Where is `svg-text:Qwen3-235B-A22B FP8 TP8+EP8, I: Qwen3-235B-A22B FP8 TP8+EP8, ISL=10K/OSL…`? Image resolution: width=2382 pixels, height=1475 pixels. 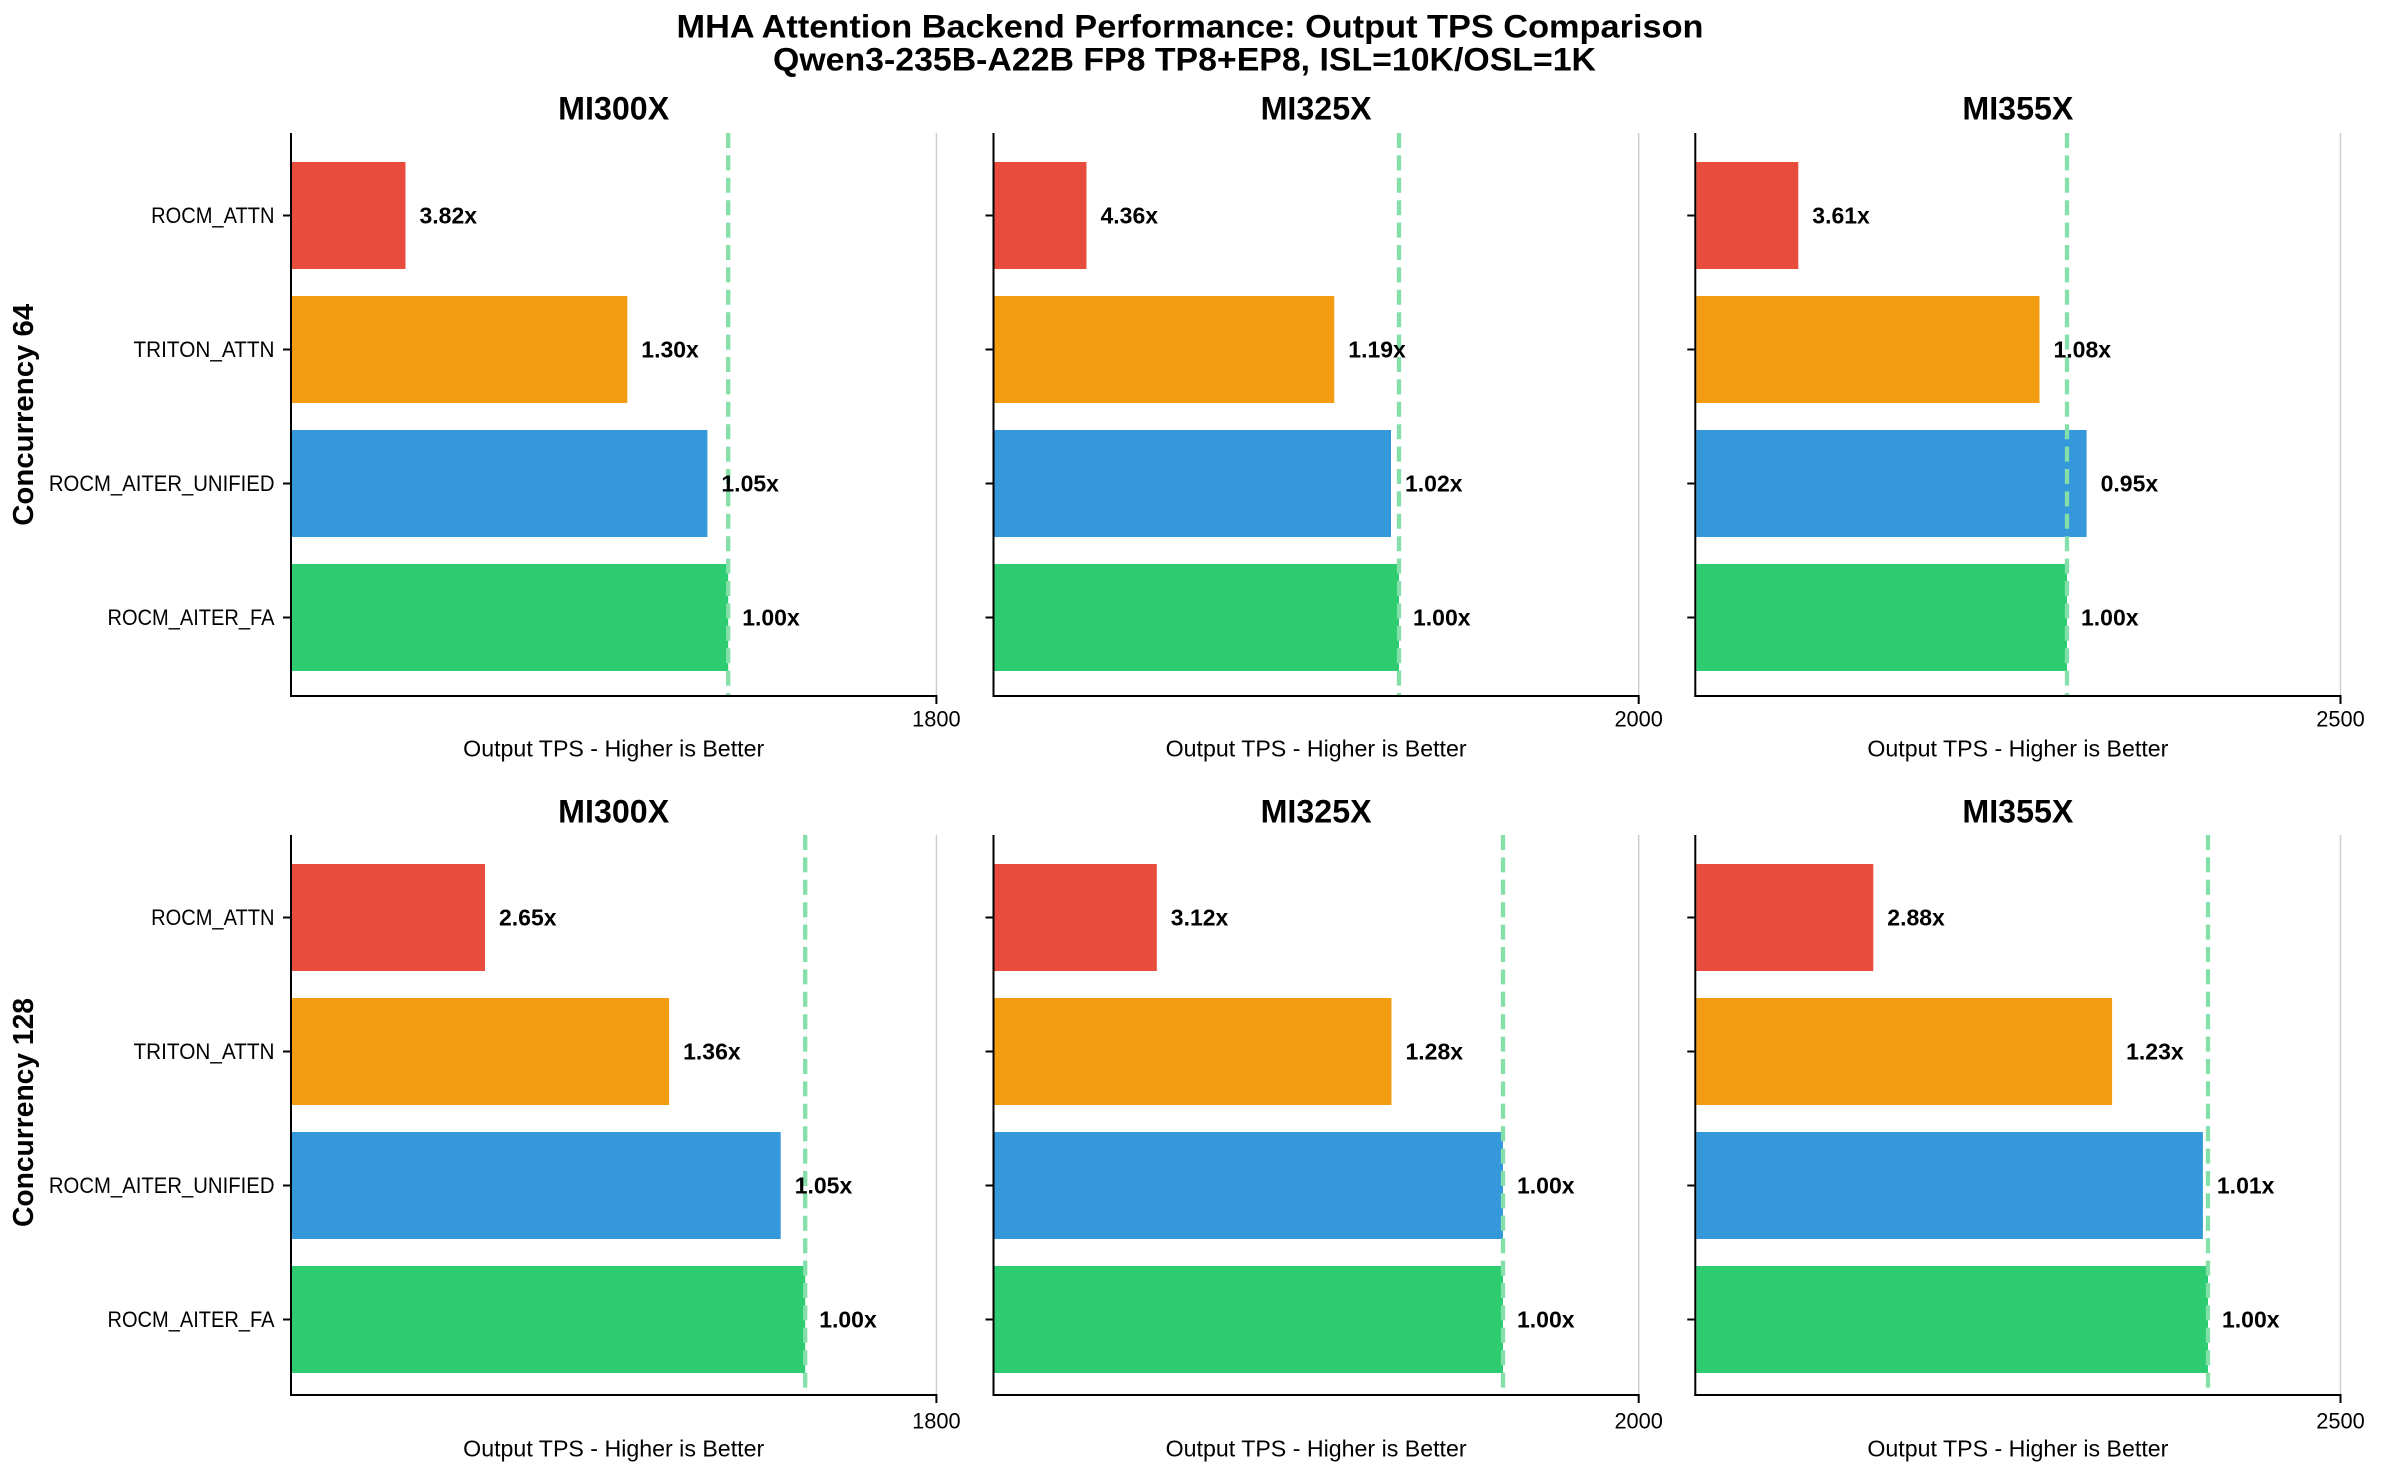 svg-text:Qwen3-235B-A22B FP8 TP8+EP8, I: Qwen3-235B-A22B FP8 TP8+EP8, ISL=10K/OSL… is located at coordinates (1184, 60).